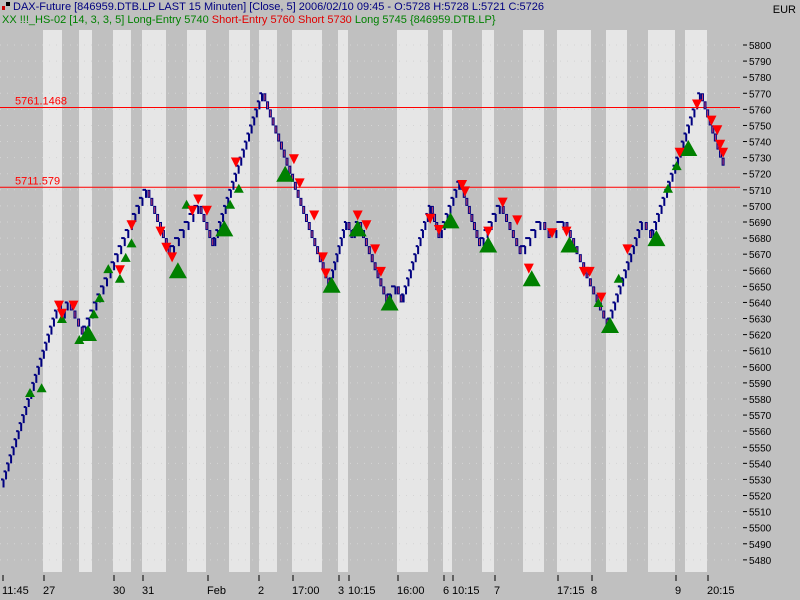 This screenshot has width=800, height=600. Describe the element at coordinates (411, 591) in the screenshot. I see `x-tick-label: 16:00` at that location.